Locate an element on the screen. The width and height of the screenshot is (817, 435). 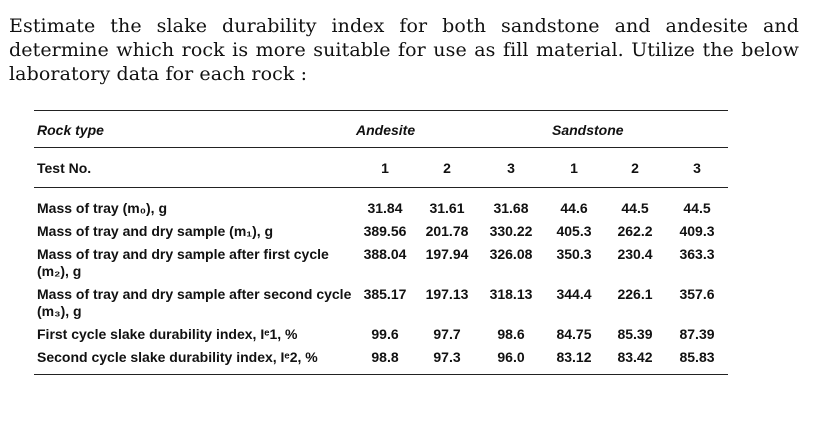
table-cell: 385.17 is located at coordinates (385, 294).